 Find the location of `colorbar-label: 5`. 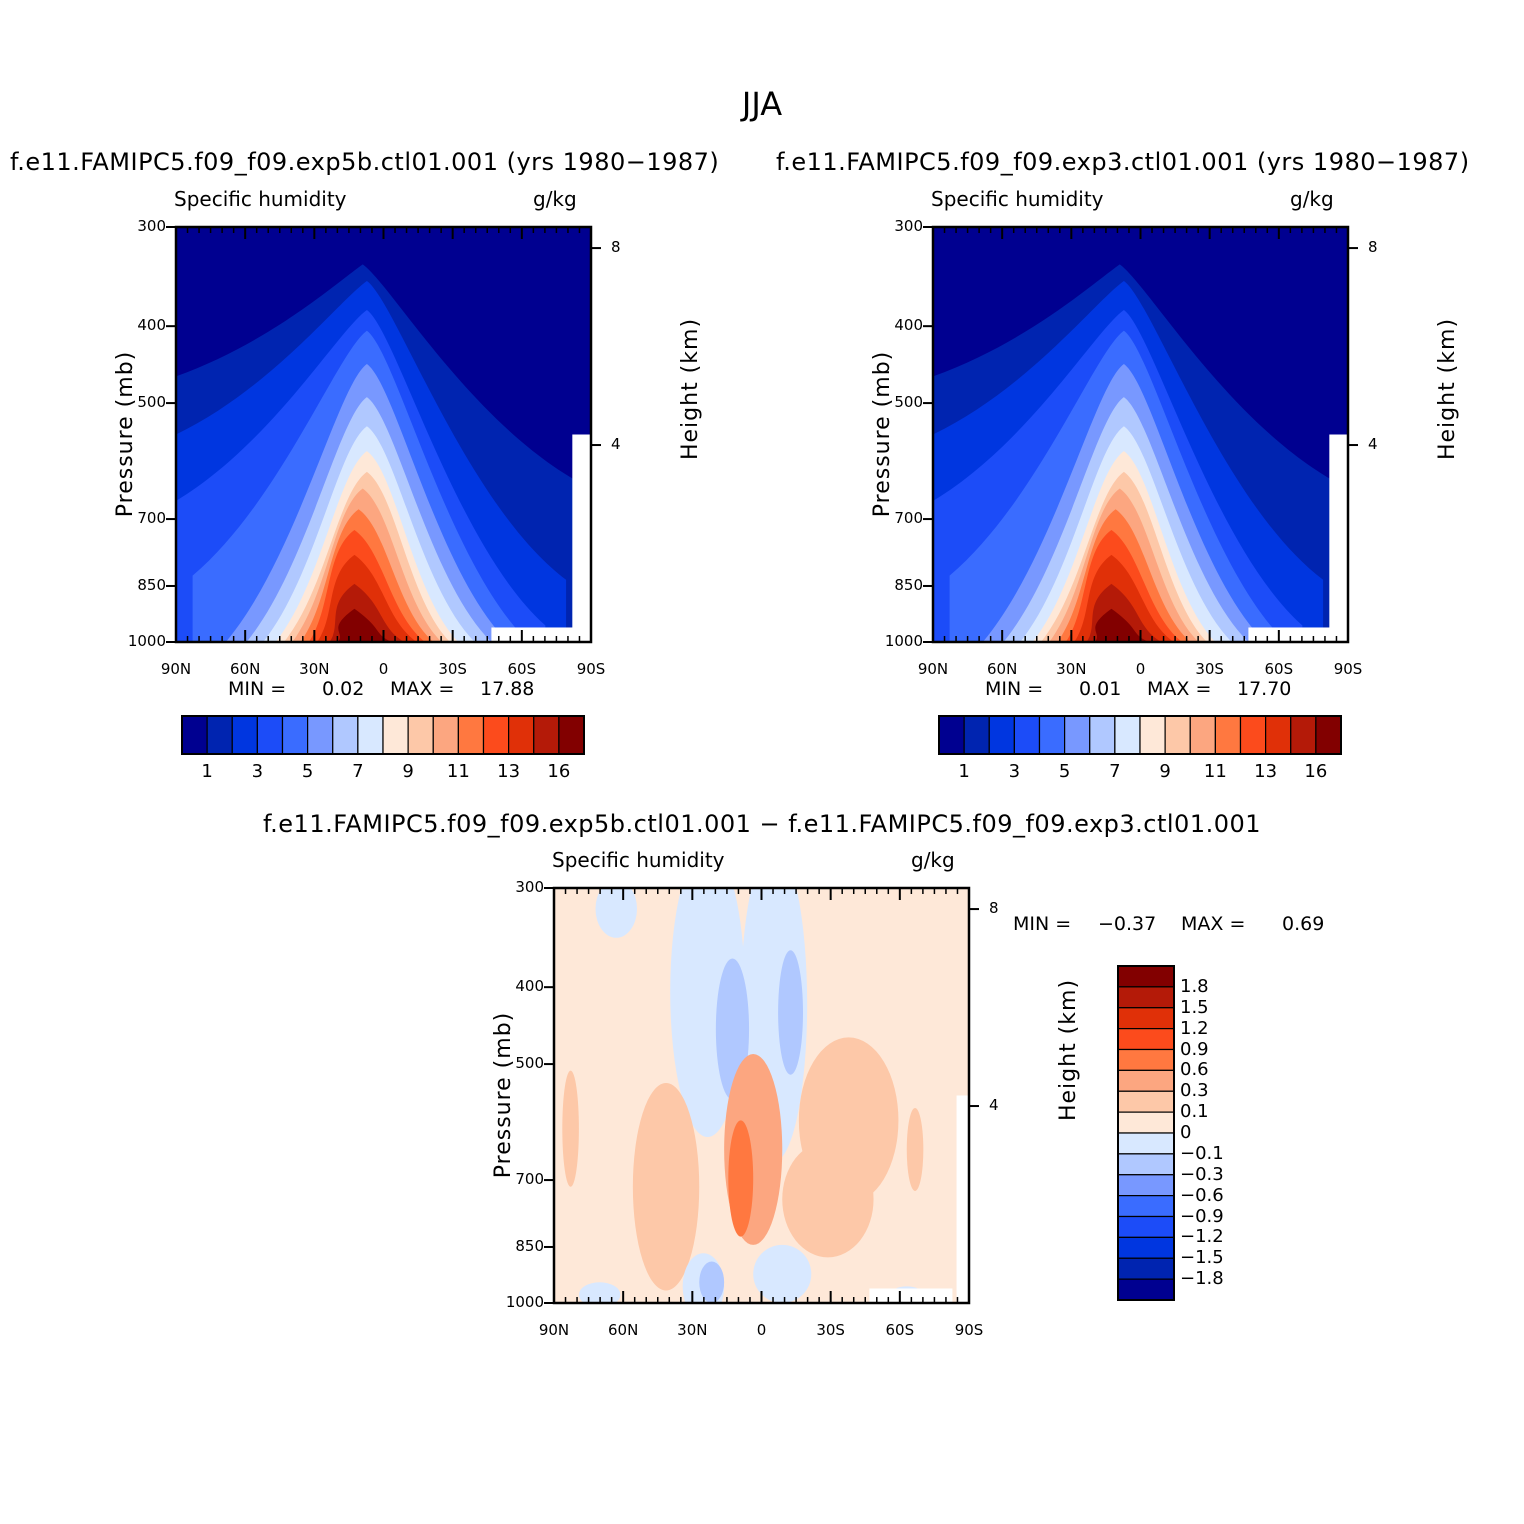

colorbar-label: 5 is located at coordinates (307, 771).